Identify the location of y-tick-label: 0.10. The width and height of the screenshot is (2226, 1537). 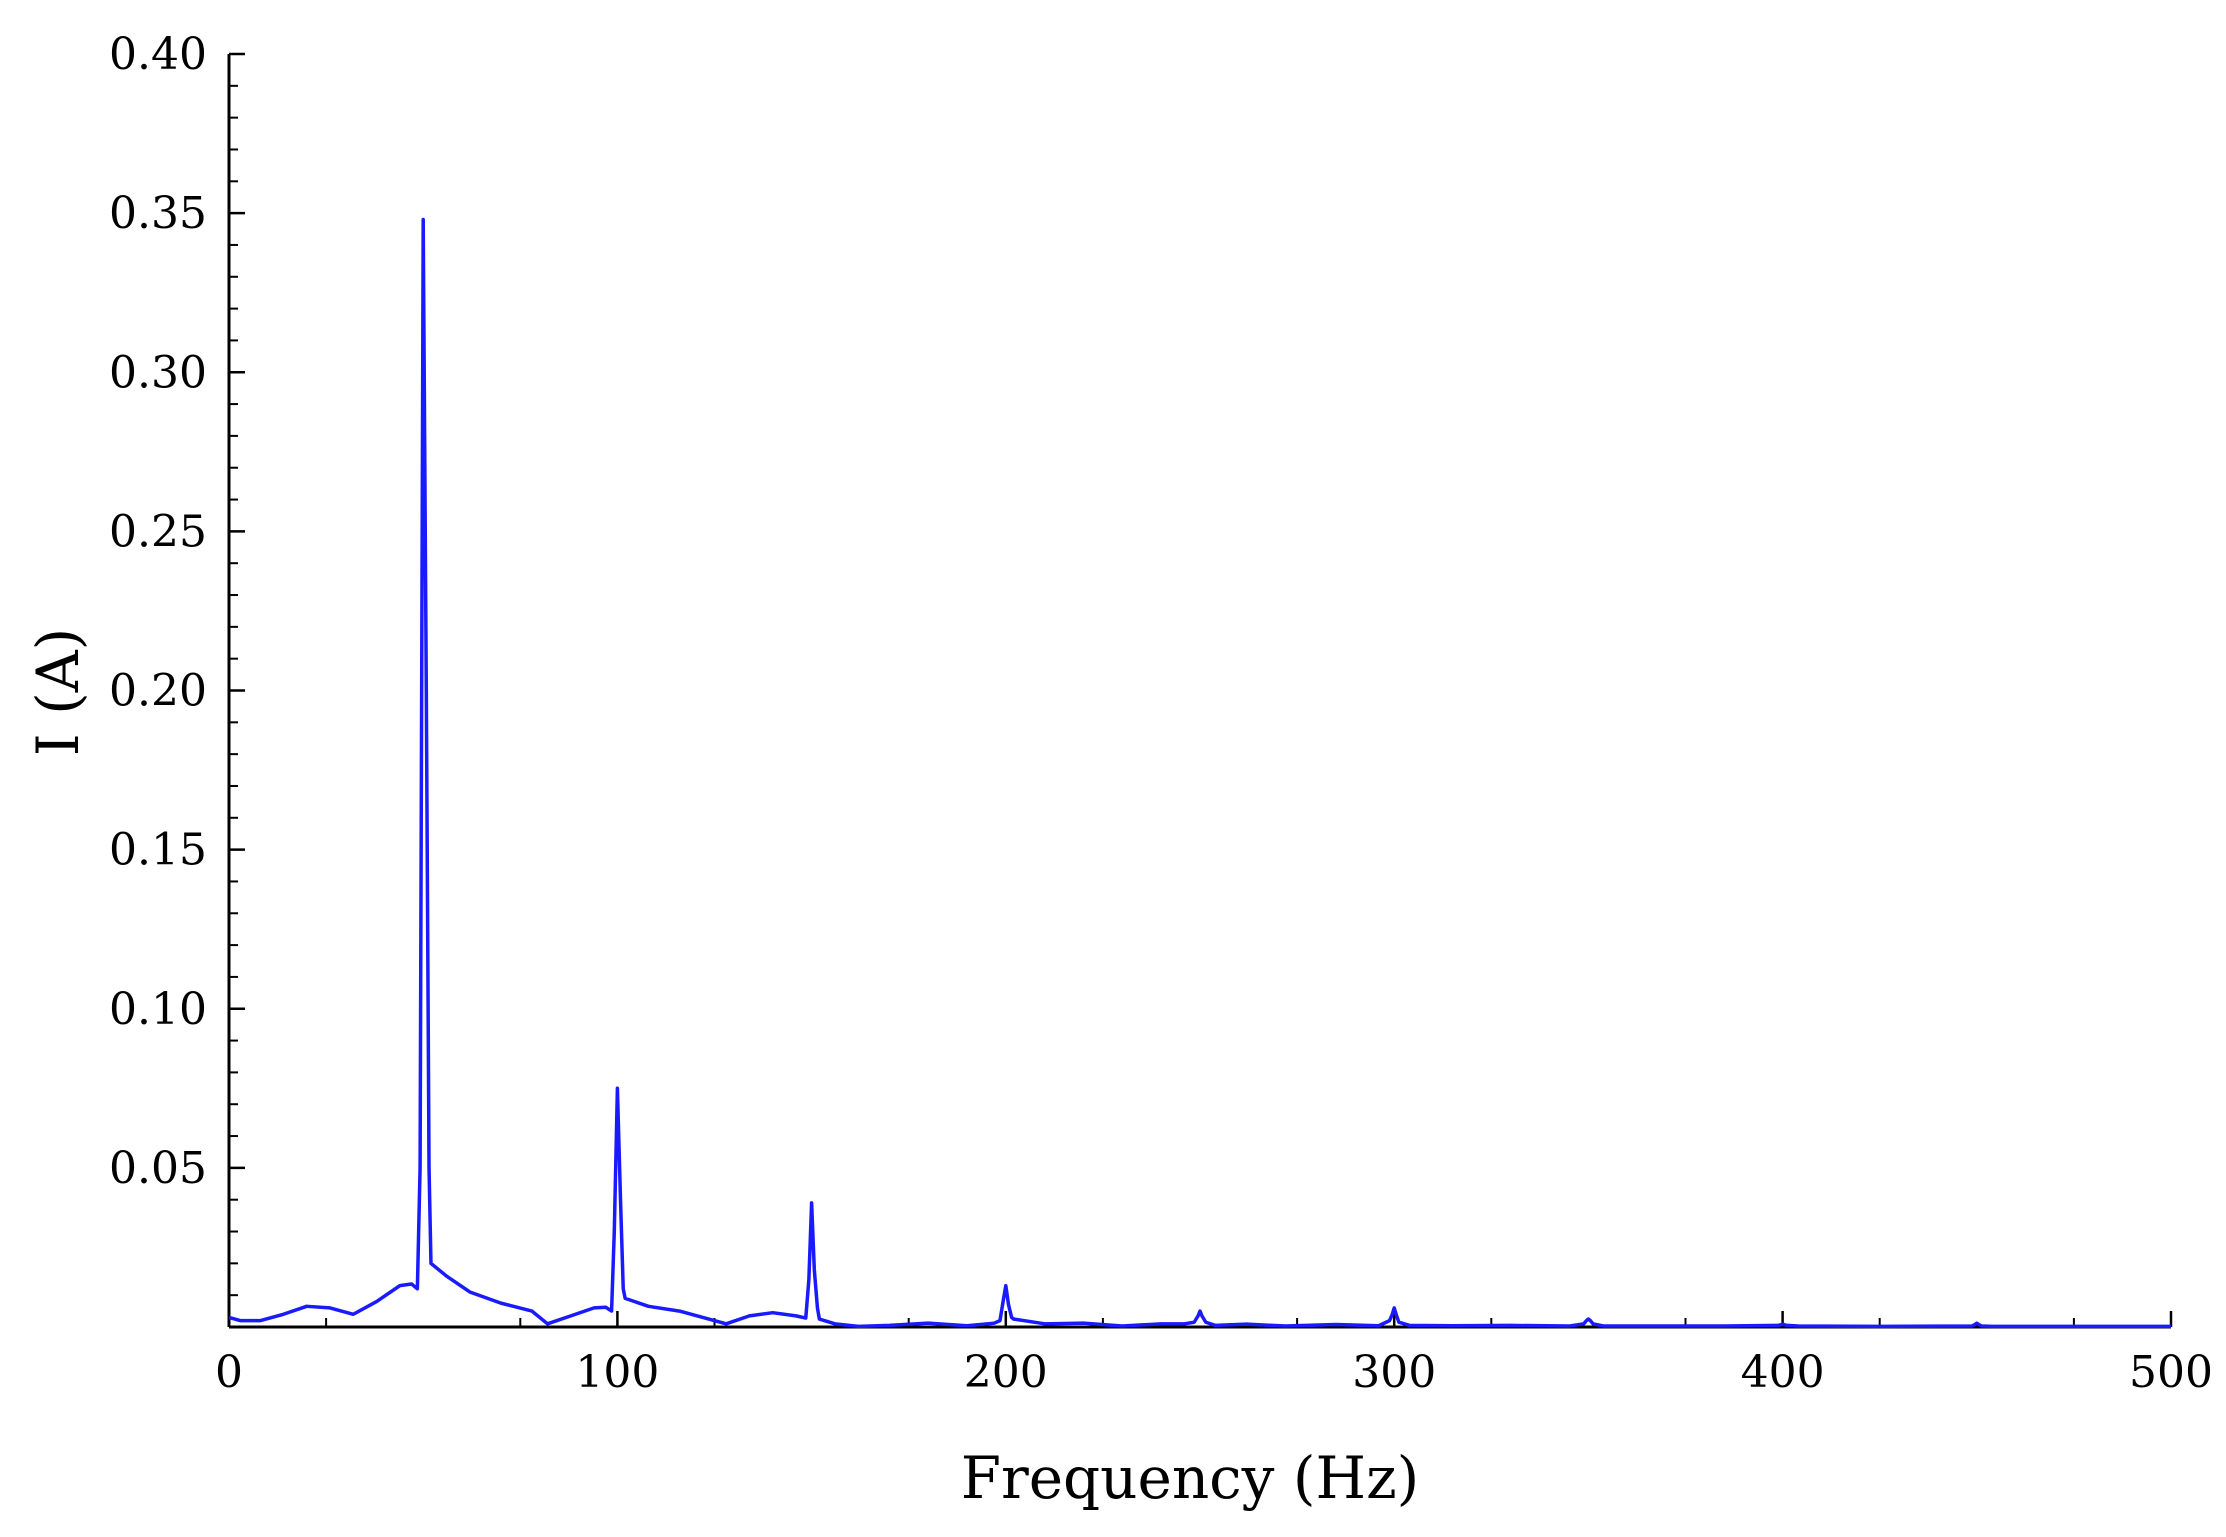
(158, 1009).